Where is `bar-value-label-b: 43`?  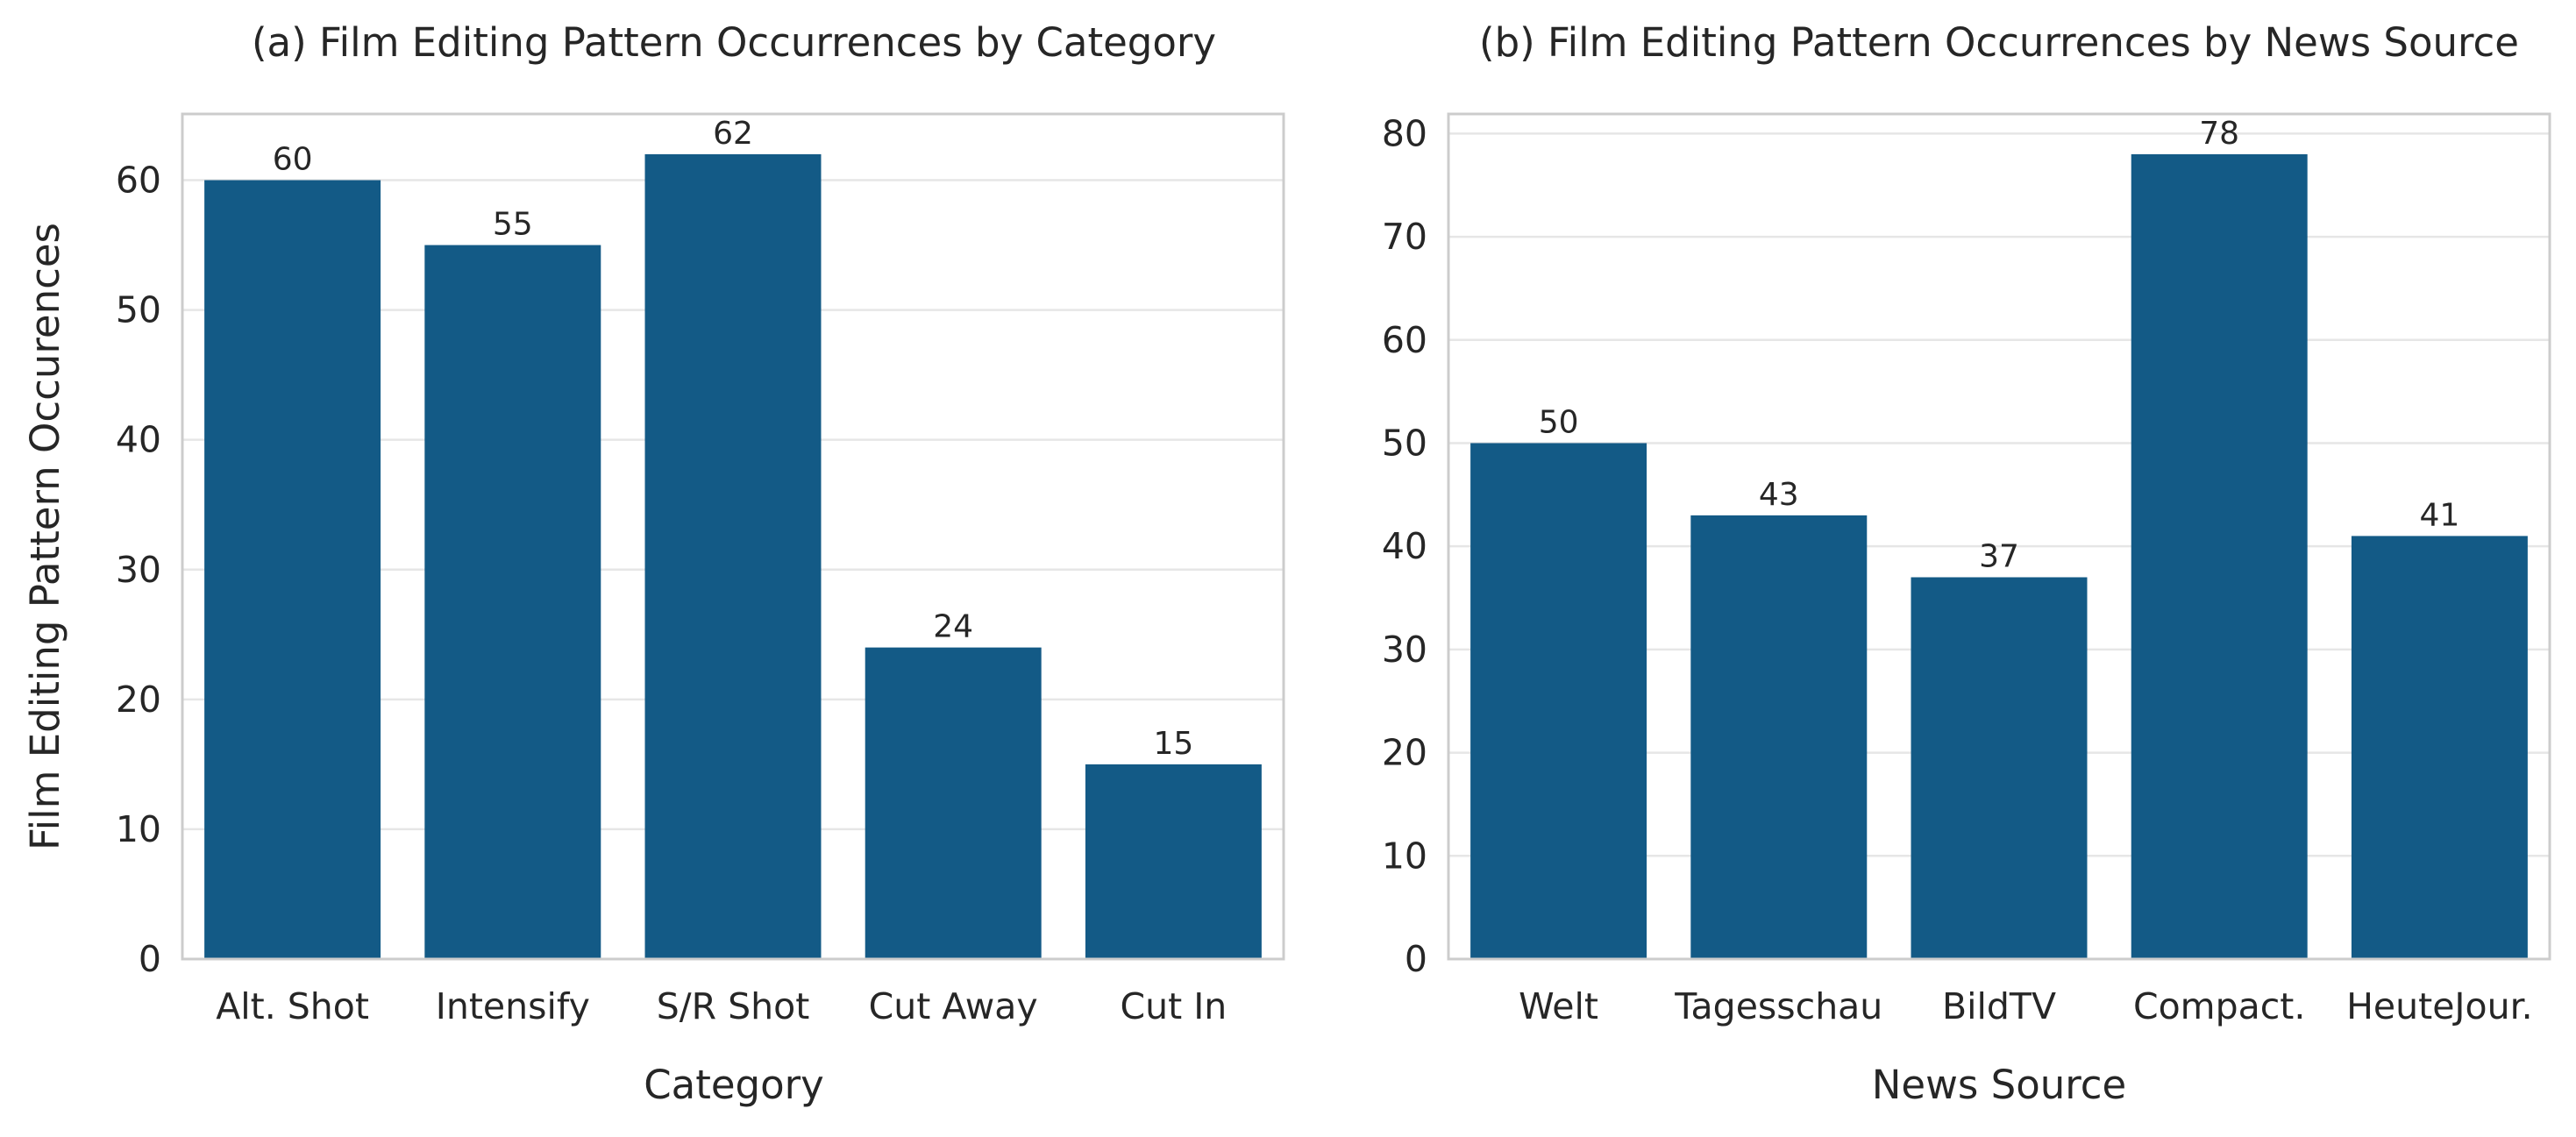 bar-value-label-b: 43 is located at coordinates (1779, 495).